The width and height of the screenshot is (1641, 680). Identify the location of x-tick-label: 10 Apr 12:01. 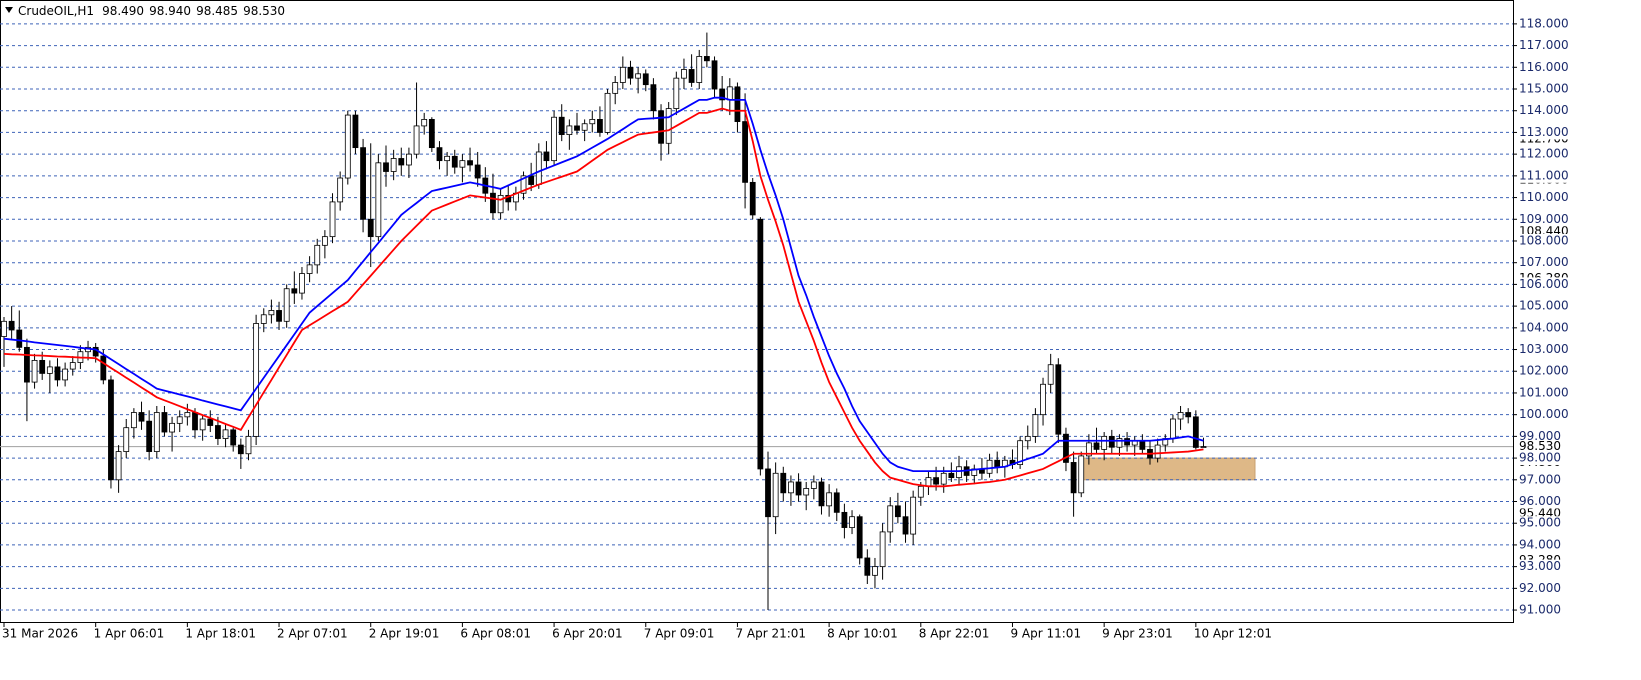
(1233, 634).